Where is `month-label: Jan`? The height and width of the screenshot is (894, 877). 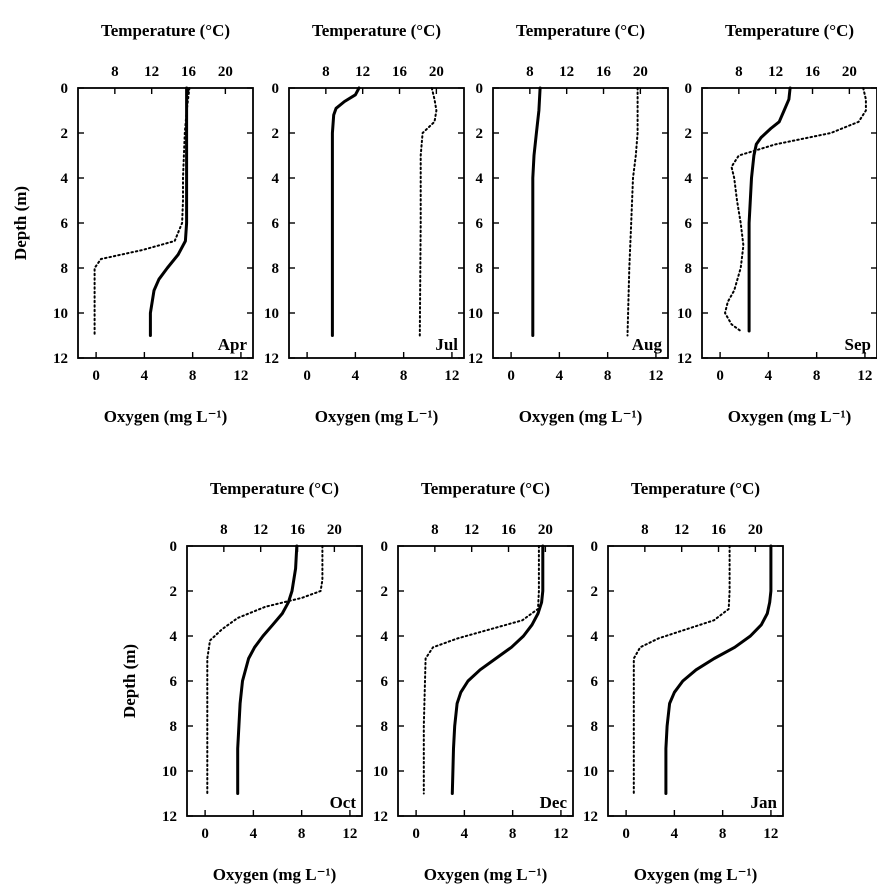 month-label: Jan is located at coordinates (764, 802).